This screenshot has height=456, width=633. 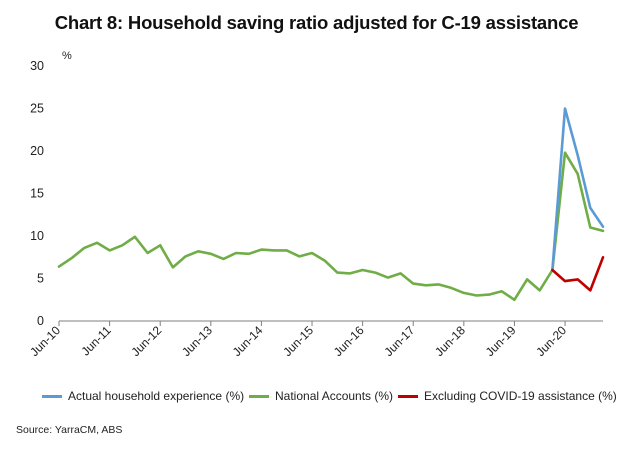 I want to click on y-tick-label: 15, so click(x=37, y=194).